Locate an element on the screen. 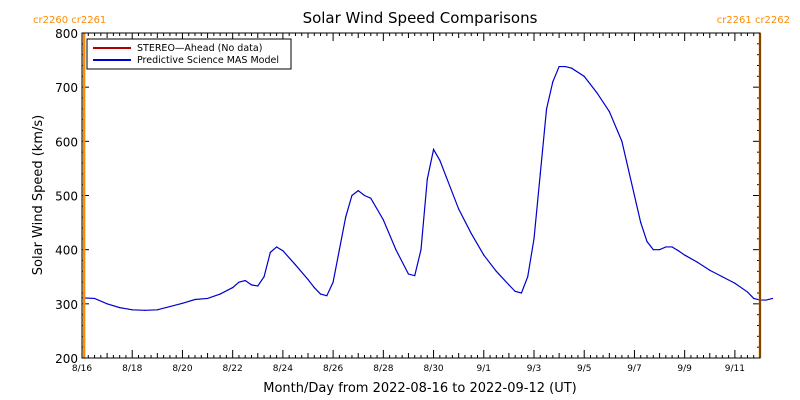 This screenshot has height=400, width=800. x-tick-label: 9/9 is located at coordinates (684, 369).